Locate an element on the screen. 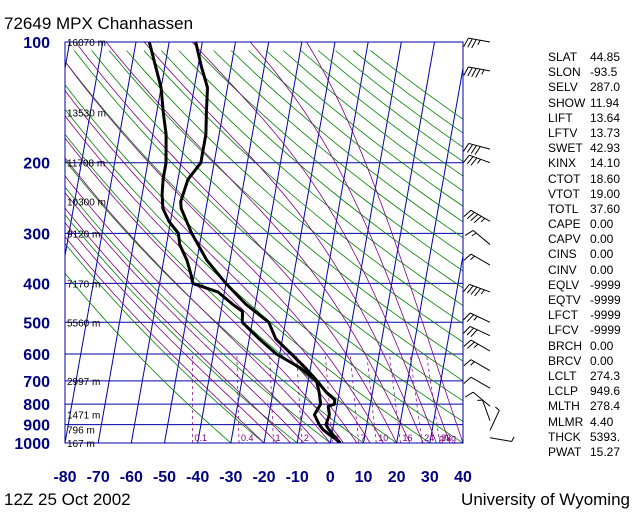  index-row: CTOT 18.60 is located at coordinates (593, 179).